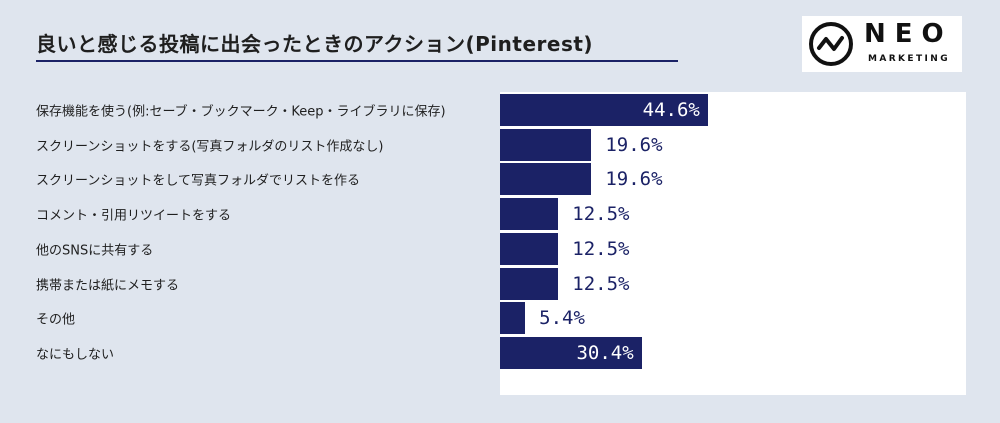 The width and height of the screenshot is (1000, 423). What do you see at coordinates (908, 34) in the screenshot?
I see `logo-text: NEO` at bounding box center [908, 34].